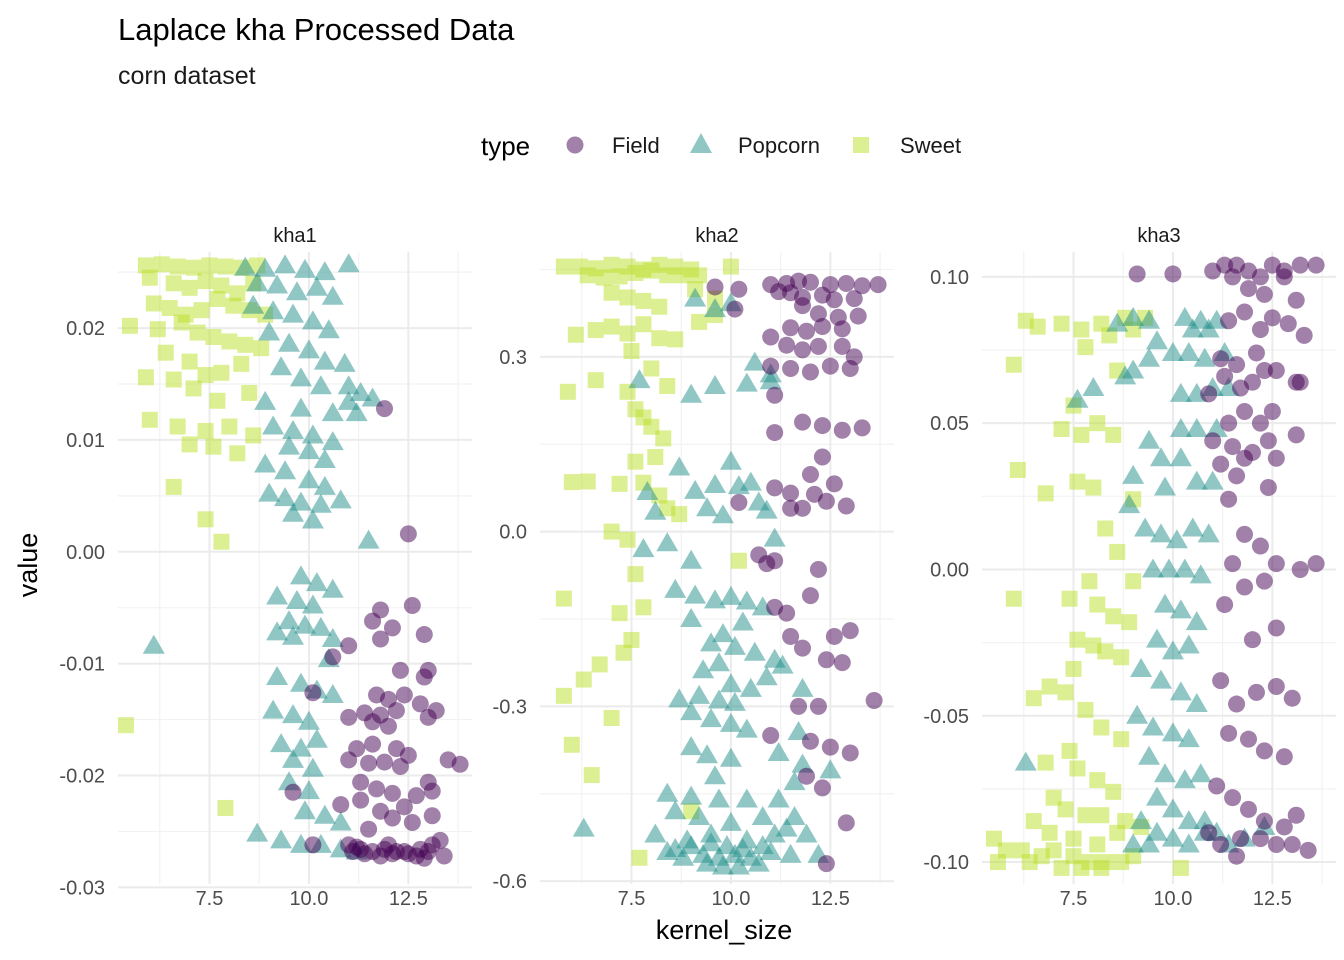  I want to click on series-field, so click(796, 572).